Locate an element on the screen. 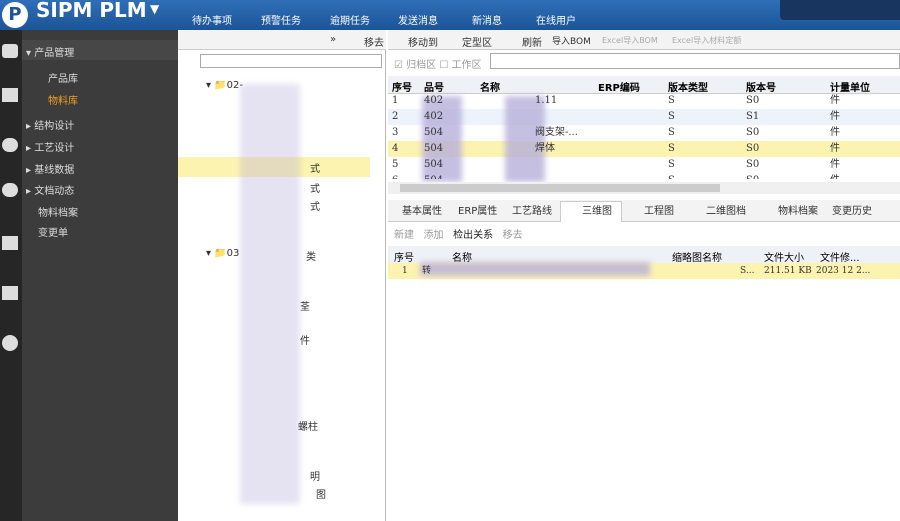  tab: 工程图 is located at coordinates (659, 211).